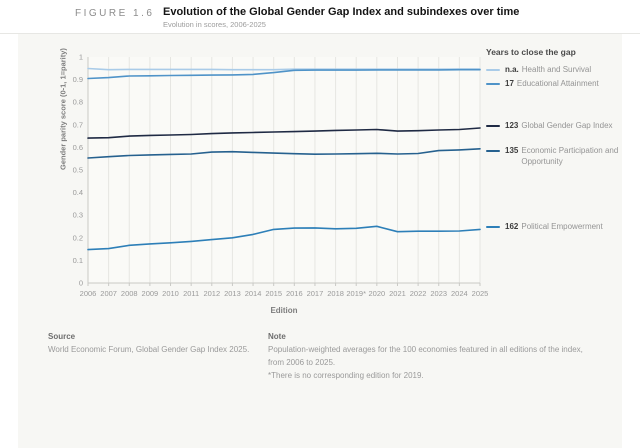 The width and height of the screenshot is (640, 448). Describe the element at coordinates (376, 293) in the screenshot. I see `x-tick-label: 2020` at that location.